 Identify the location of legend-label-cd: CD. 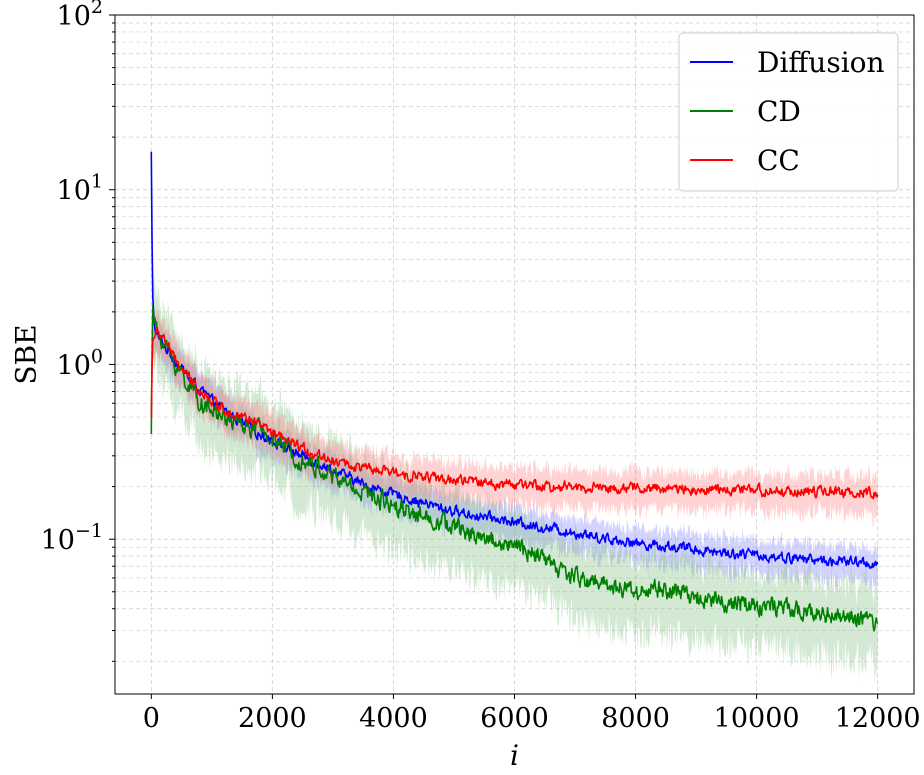
(779, 111).